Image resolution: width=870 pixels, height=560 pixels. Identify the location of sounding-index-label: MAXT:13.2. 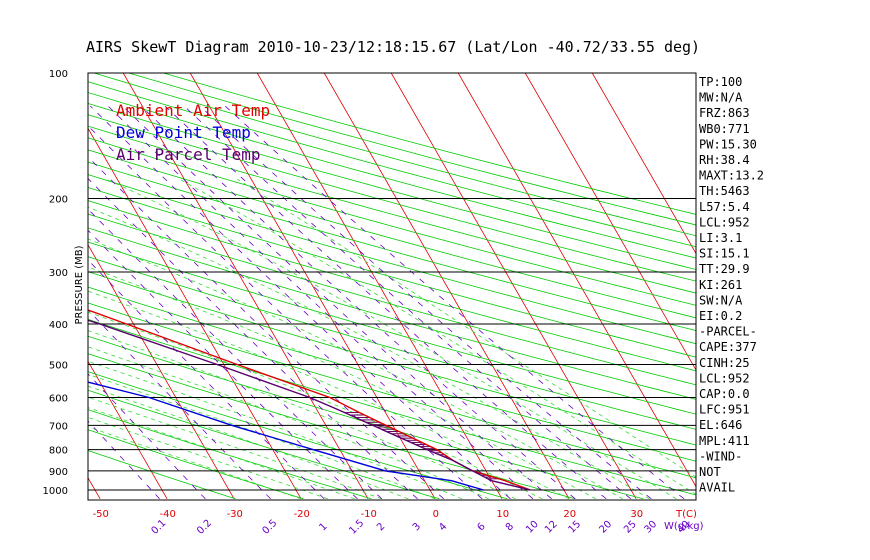
(731, 176).